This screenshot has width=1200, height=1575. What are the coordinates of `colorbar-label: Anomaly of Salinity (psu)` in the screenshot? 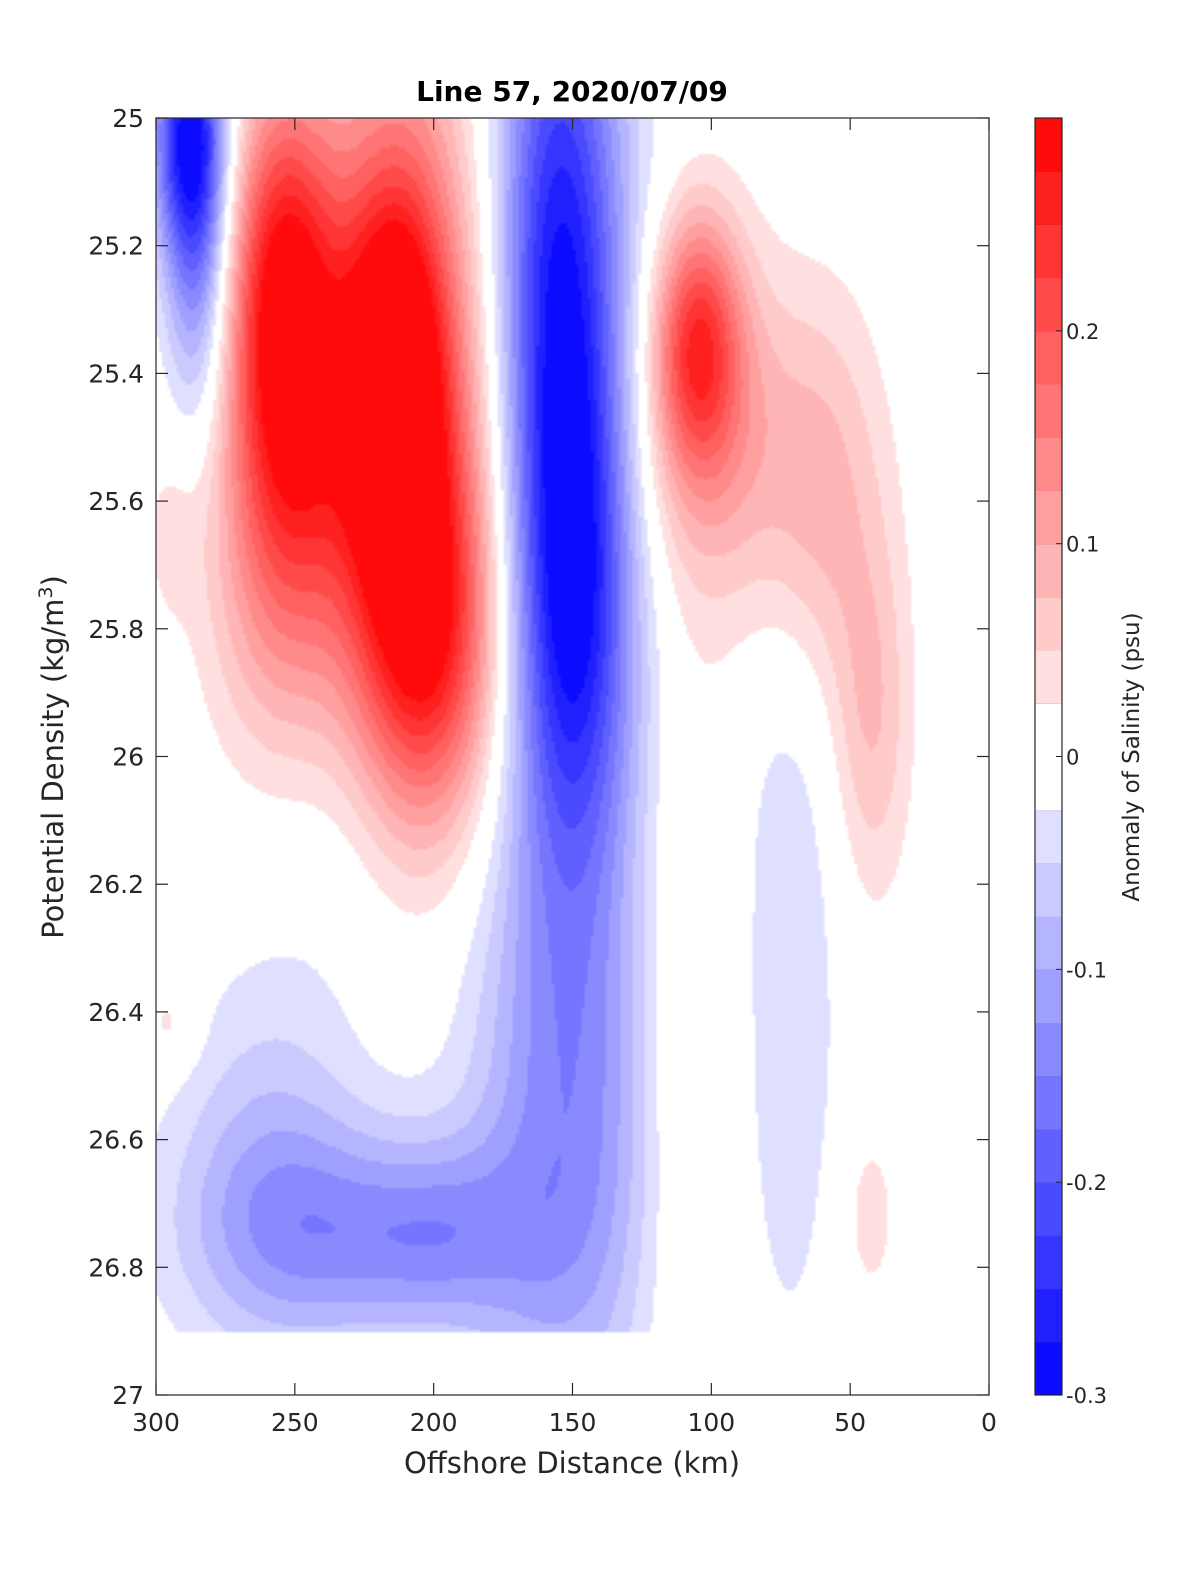 It's located at (1132, 756).